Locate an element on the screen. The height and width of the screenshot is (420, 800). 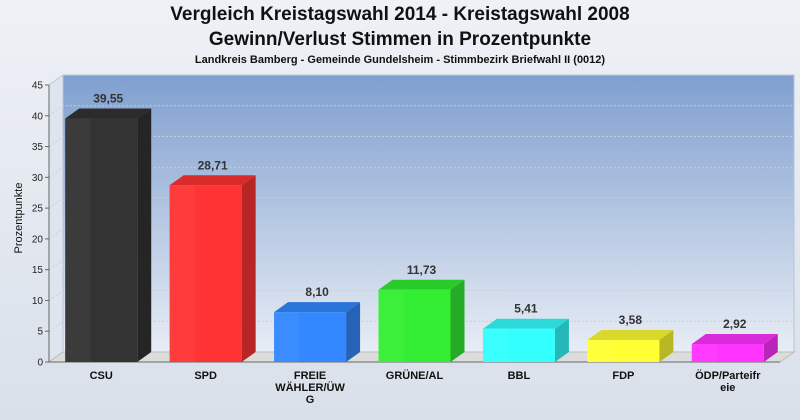
category-label: GRÜNE/AL is located at coordinates (415, 375).